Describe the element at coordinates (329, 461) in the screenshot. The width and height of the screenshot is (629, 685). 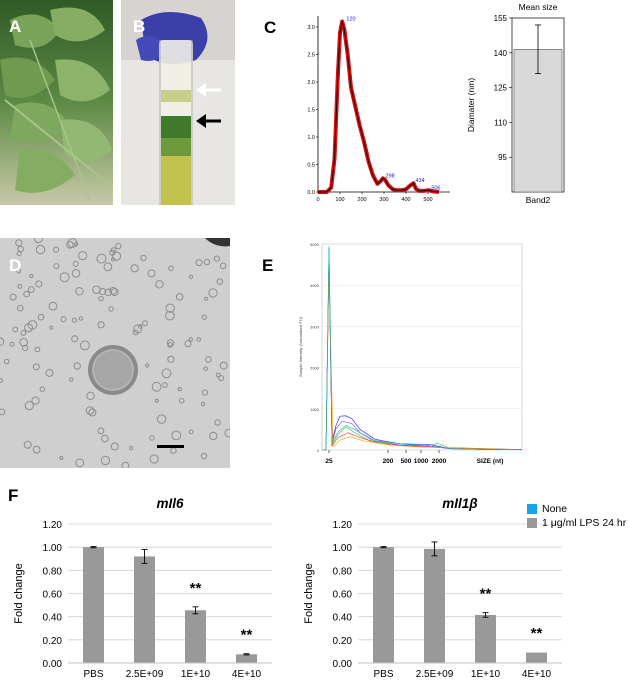
I see `x-tick-label: 25` at that location.